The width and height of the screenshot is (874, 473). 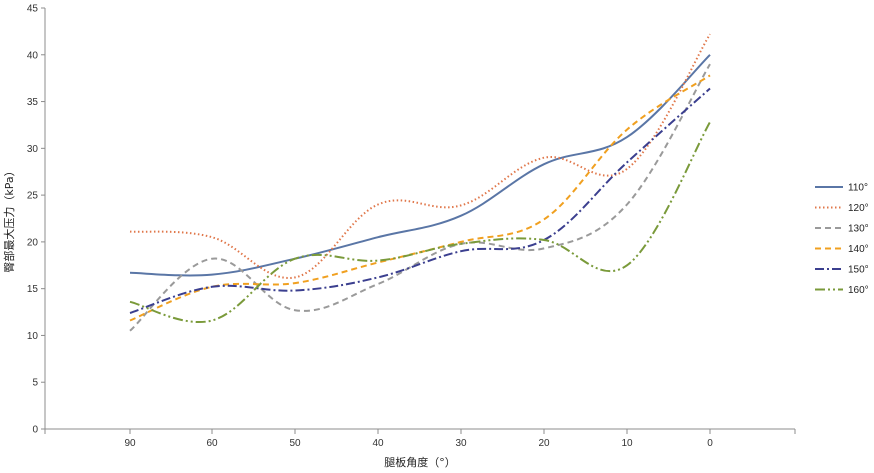 I want to click on y-axis: 0 5 10 15 20 25 30 35 40 45, so click(x=36, y=220).